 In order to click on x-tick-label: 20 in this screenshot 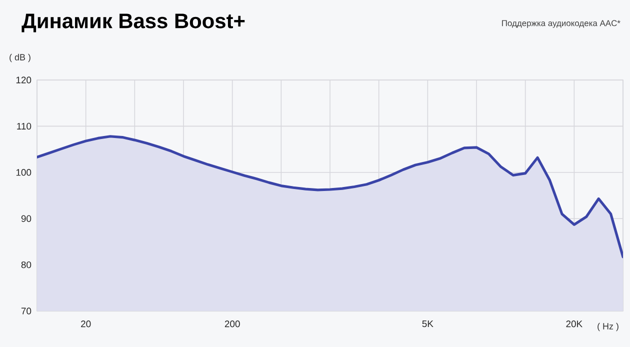, I will do `click(86, 324)`.